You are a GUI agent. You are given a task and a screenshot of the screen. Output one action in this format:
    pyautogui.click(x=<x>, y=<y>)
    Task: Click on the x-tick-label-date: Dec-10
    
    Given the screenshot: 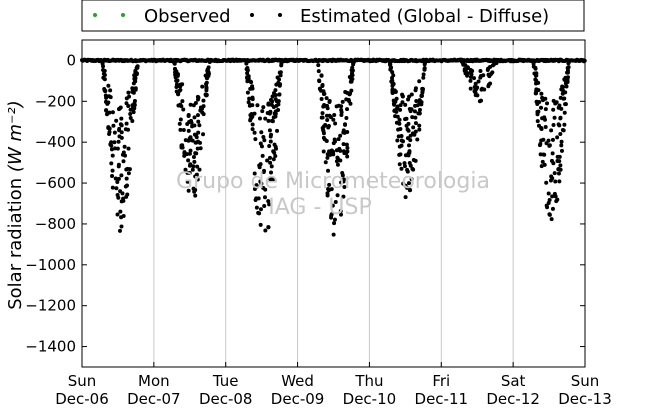 What is the action you would take?
    pyautogui.click(x=370, y=399)
    